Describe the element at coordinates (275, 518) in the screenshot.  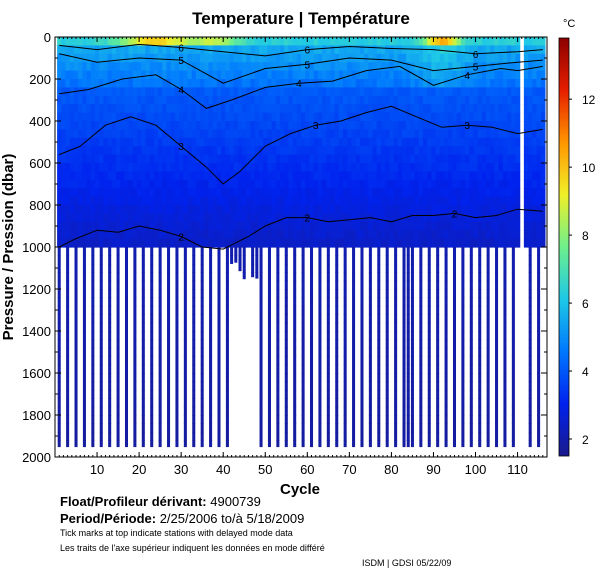
I see `period-end: 5/18/2009` at that location.